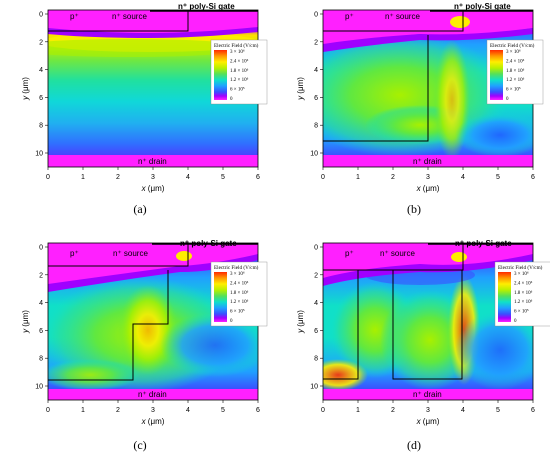 The width and height of the screenshot is (550, 464). Describe the element at coordinates (258, 177) in the screenshot. I see `panel-a-x-tick-label: 6` at that location.